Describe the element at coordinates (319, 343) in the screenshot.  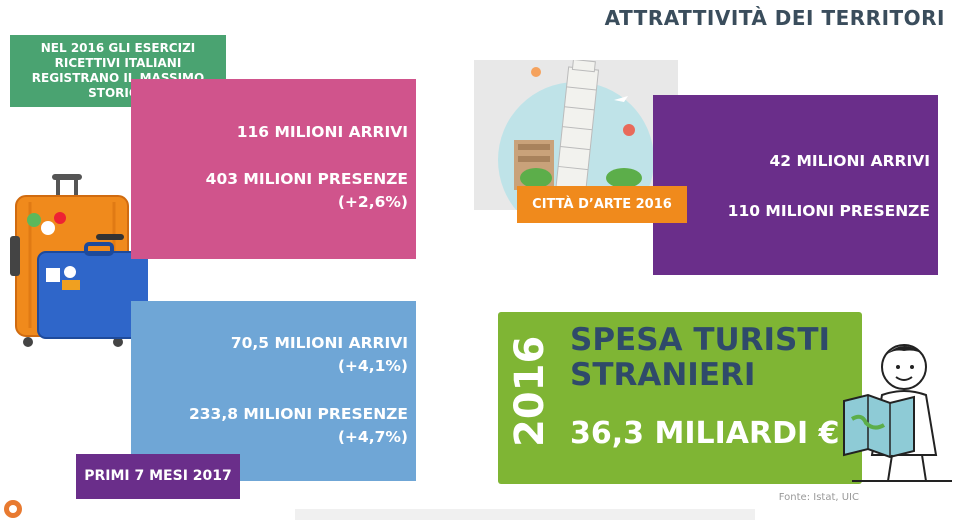
I see `arrivi-2017: 70,5 MILIONI ARRIVI` at that location.